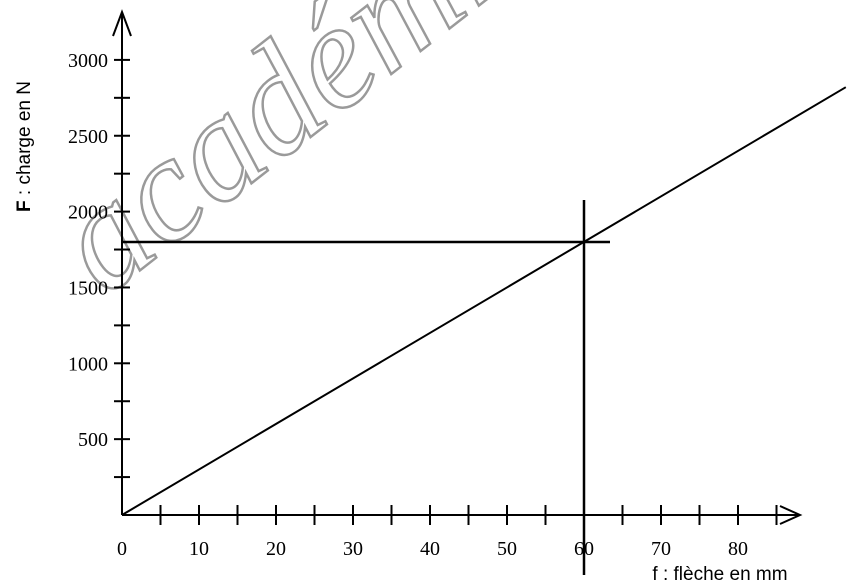  I want to click on x-tick-label: 0, so click(122, 549).